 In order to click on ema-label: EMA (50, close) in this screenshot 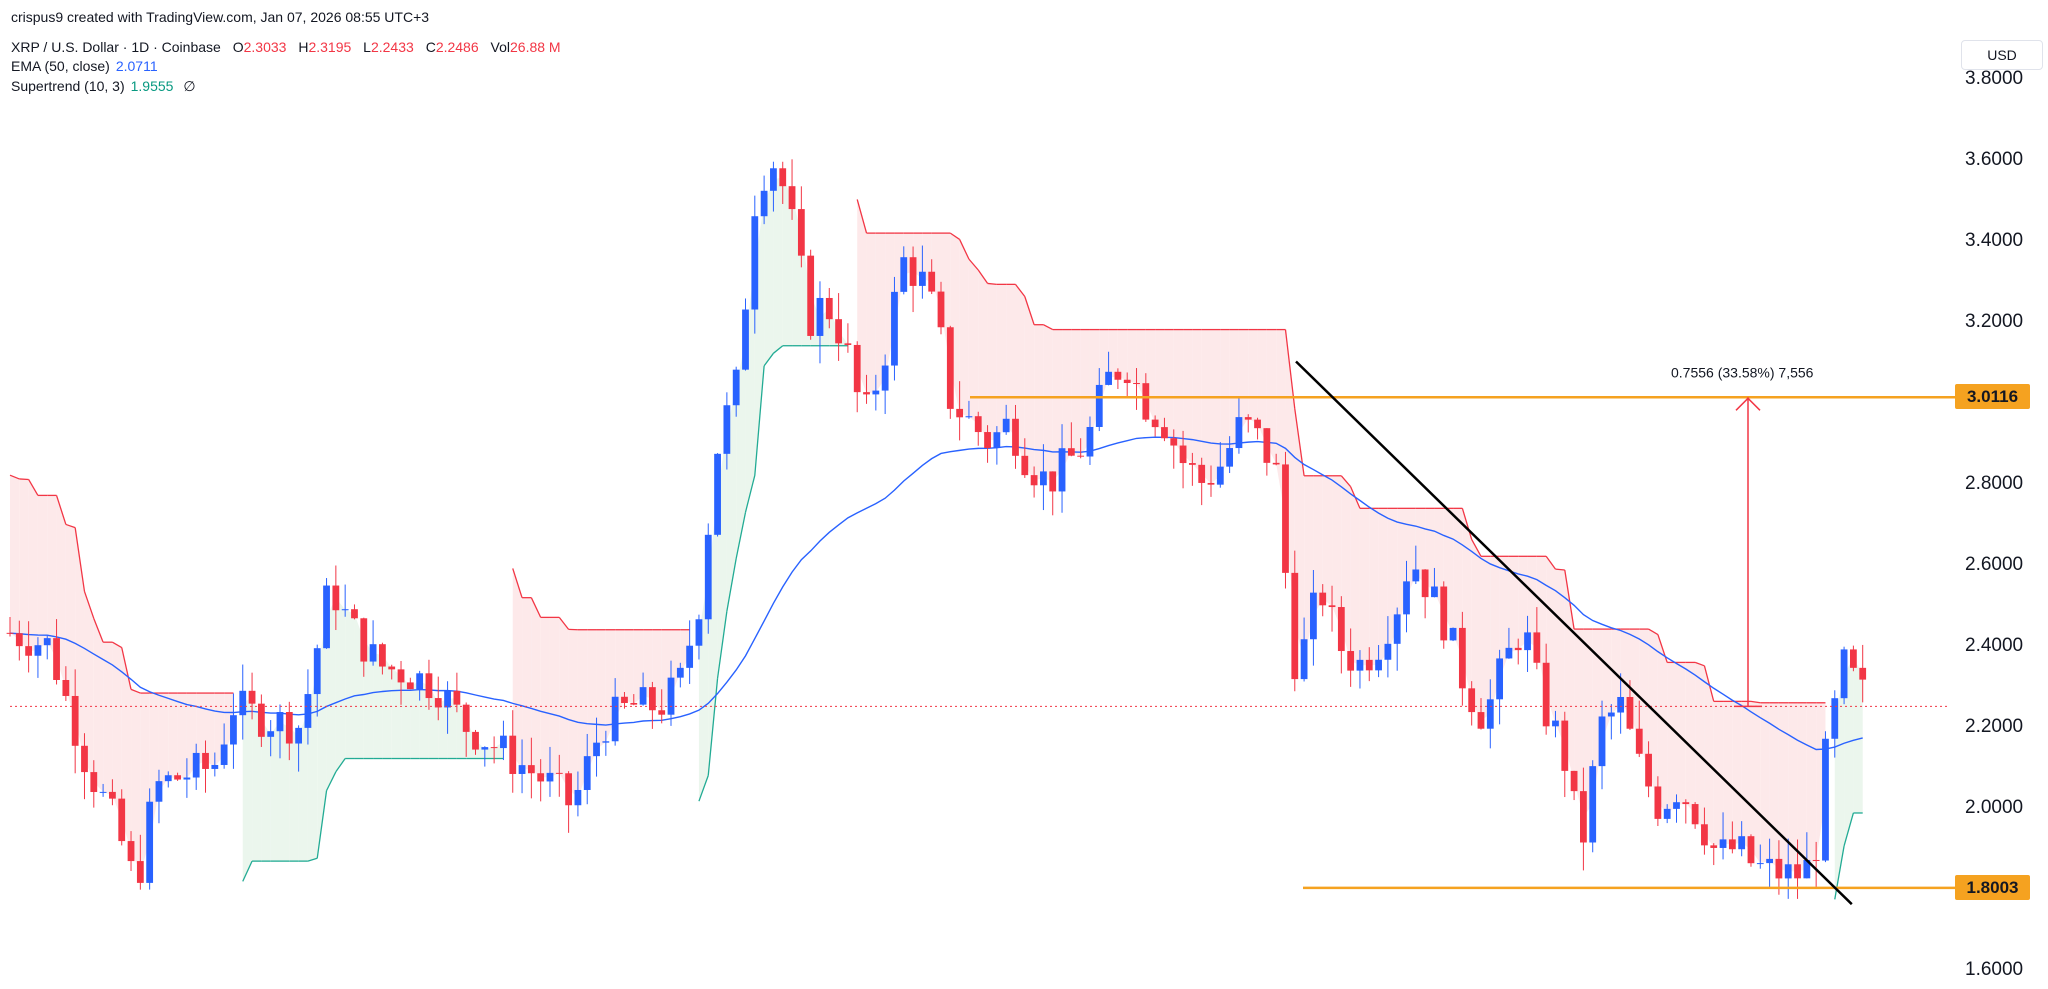, I will do `click(60, 66)`.